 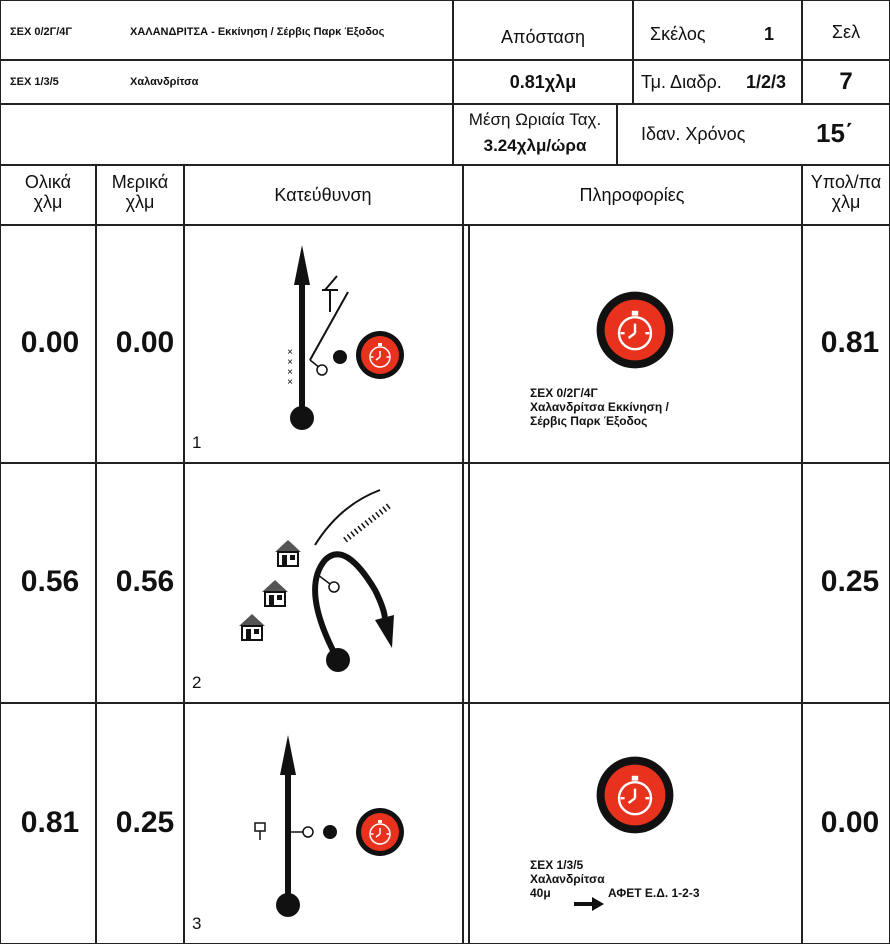 I want to click on remaining-km: 0.00, so click(x=850, y=822).